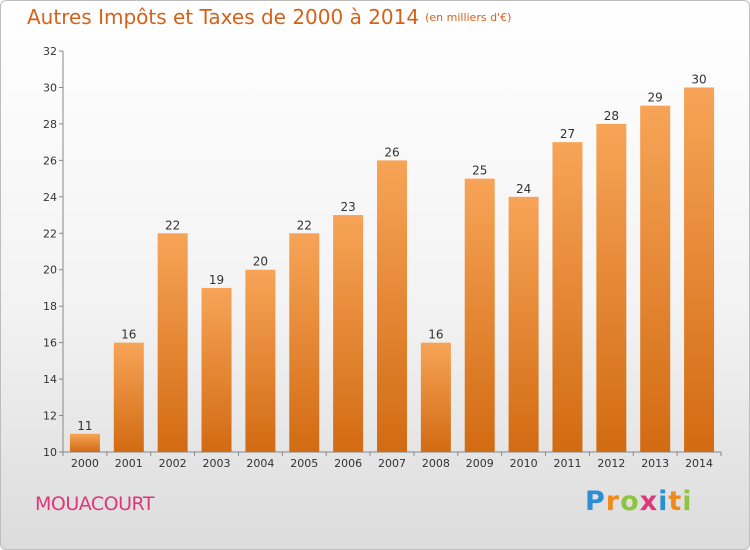 The height and width of the screenshot is (550, 750). Describe the element at coordinates (649, 501) in the screenshot. I see `logo-letter: x` at that location.